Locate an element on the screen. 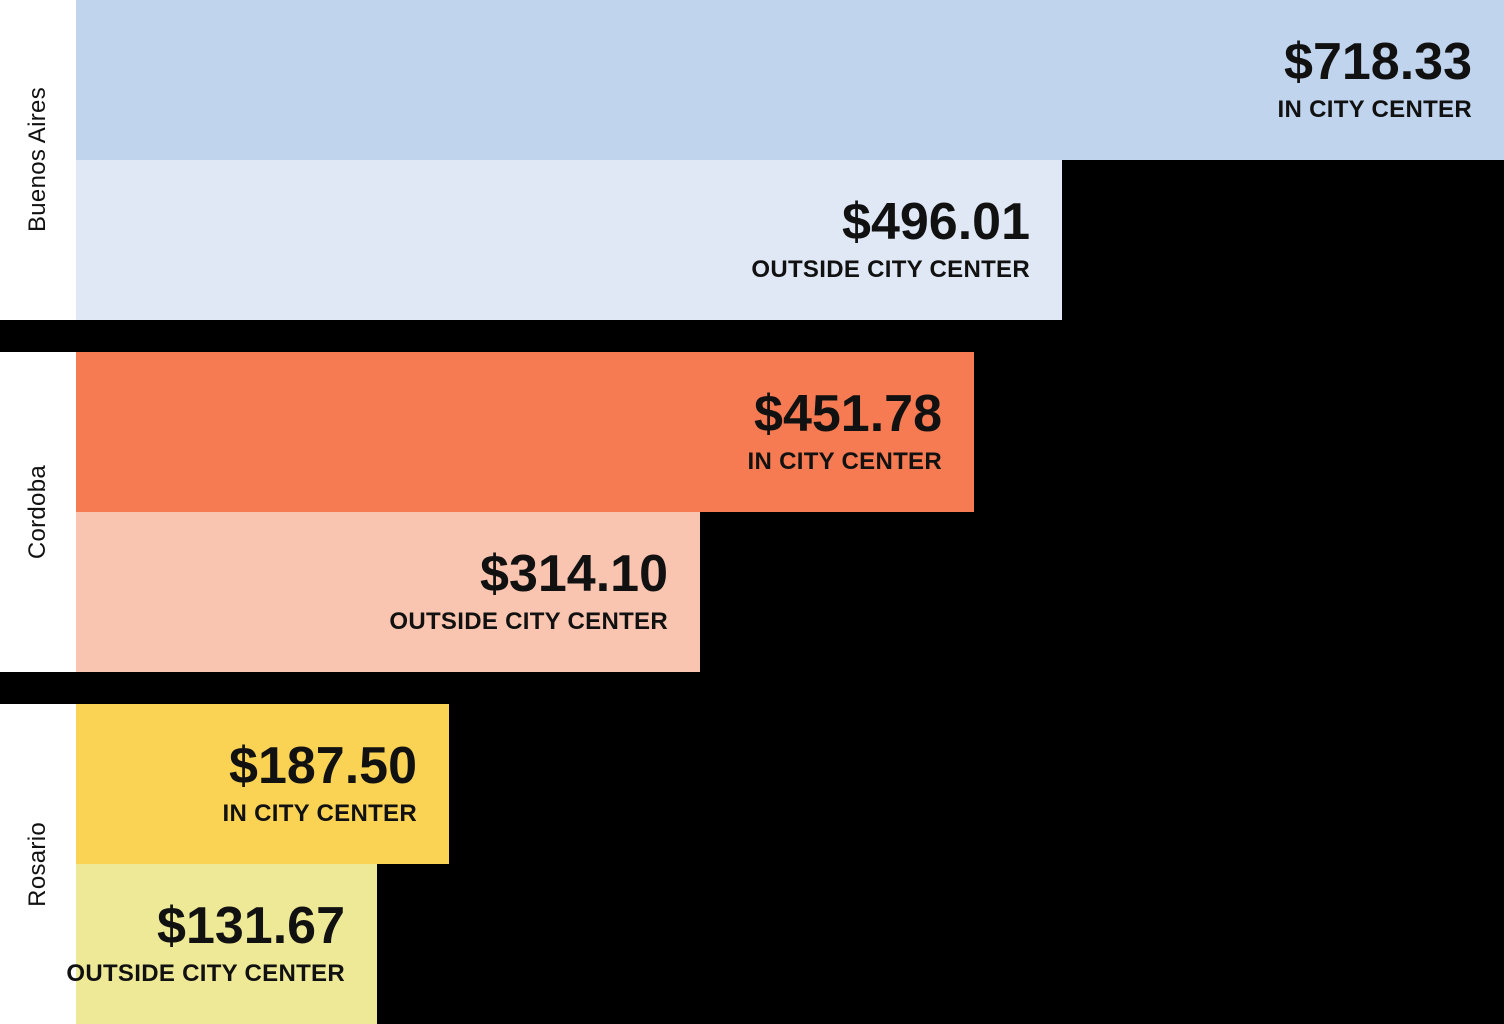 Image resolution: width=1504 pixels, height=1024 pixels. bar-value: $718.33 is located at coordinates (1378, 62).